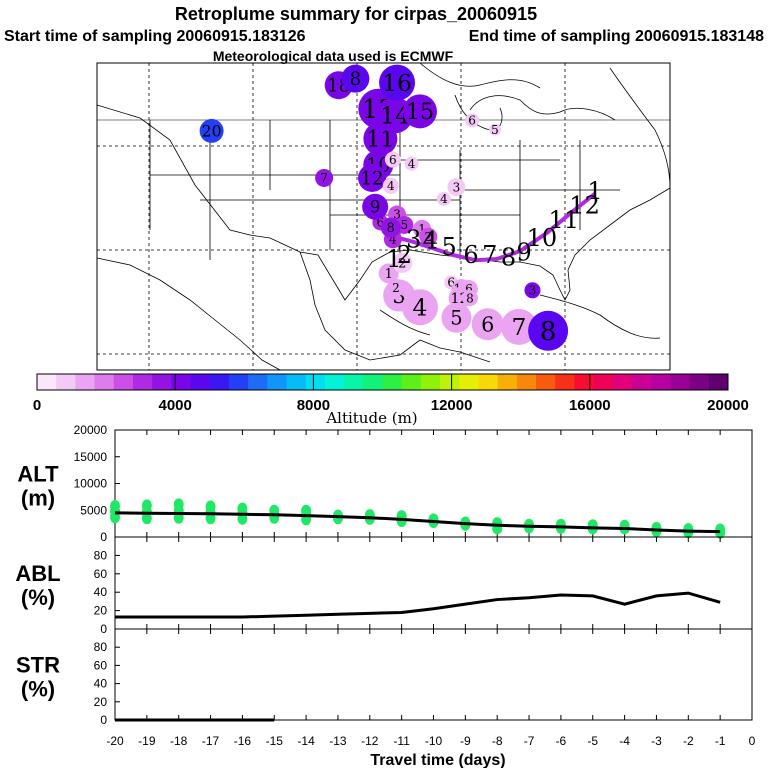 The image size is (768, 768). I want to click on x-tick-label: -4, so click(624, 741).